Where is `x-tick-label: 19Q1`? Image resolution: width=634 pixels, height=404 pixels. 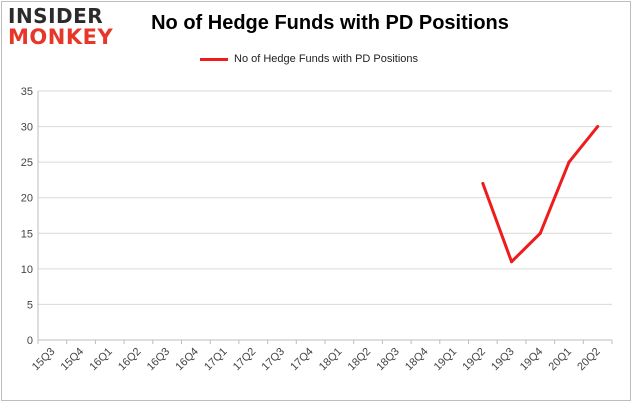
x-tick-label: 19Q1 is located at coordinates (446, 360).